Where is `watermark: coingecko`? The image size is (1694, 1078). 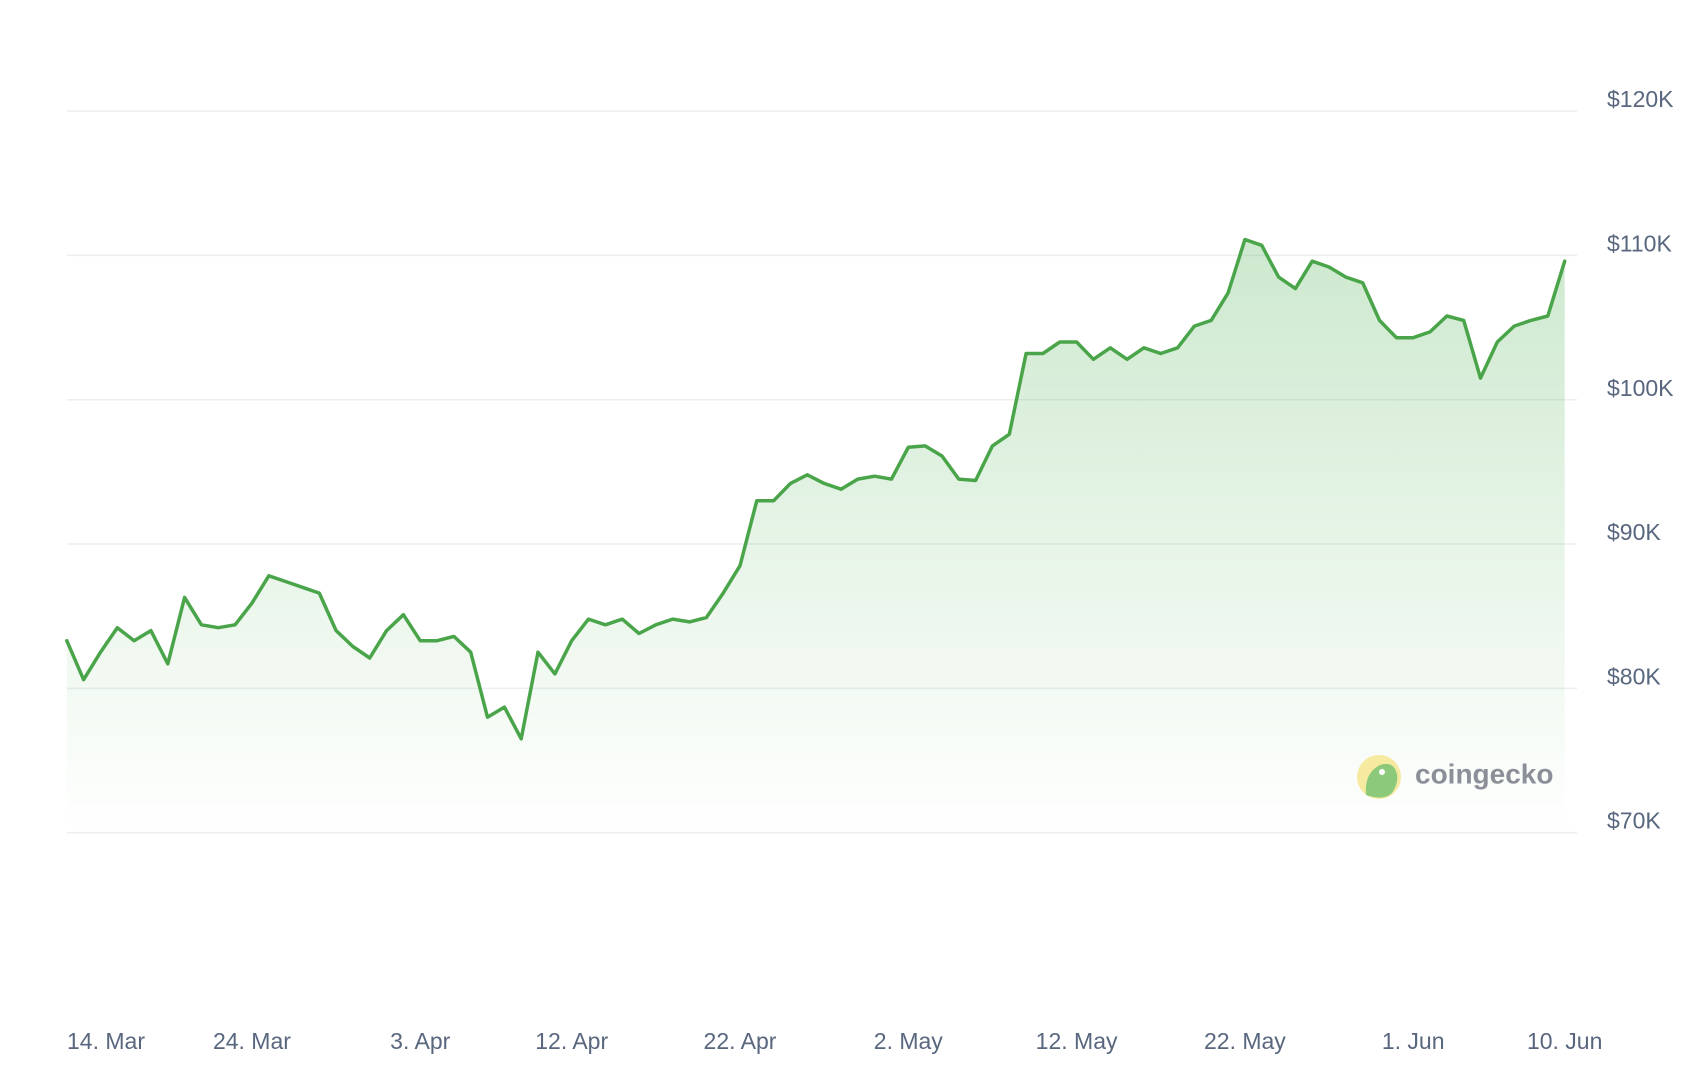
watermark: coingecko is located at coordinates (1455, 777).